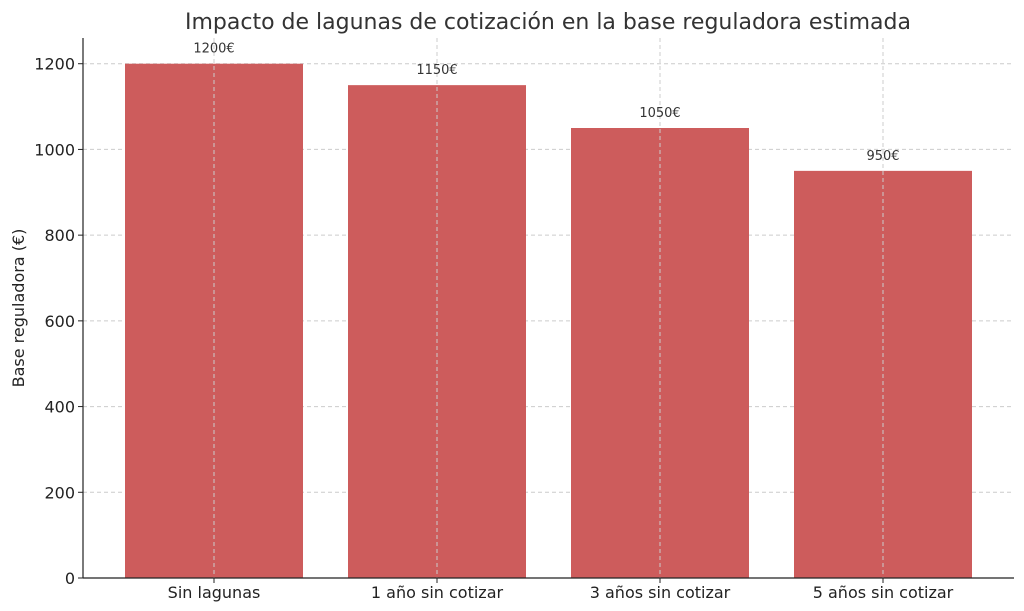  Describe the element at coordinates (436, 70) in the screenshot. I see `data-label: 1150€` at that location.